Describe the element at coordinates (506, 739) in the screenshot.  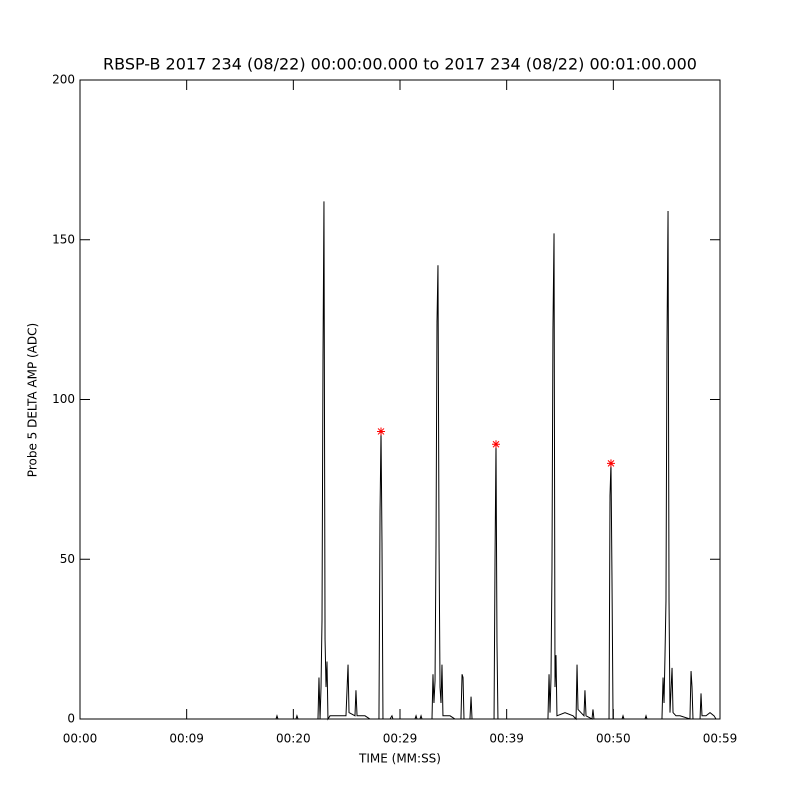
I see `x-tick-label: 00:39` at that location.